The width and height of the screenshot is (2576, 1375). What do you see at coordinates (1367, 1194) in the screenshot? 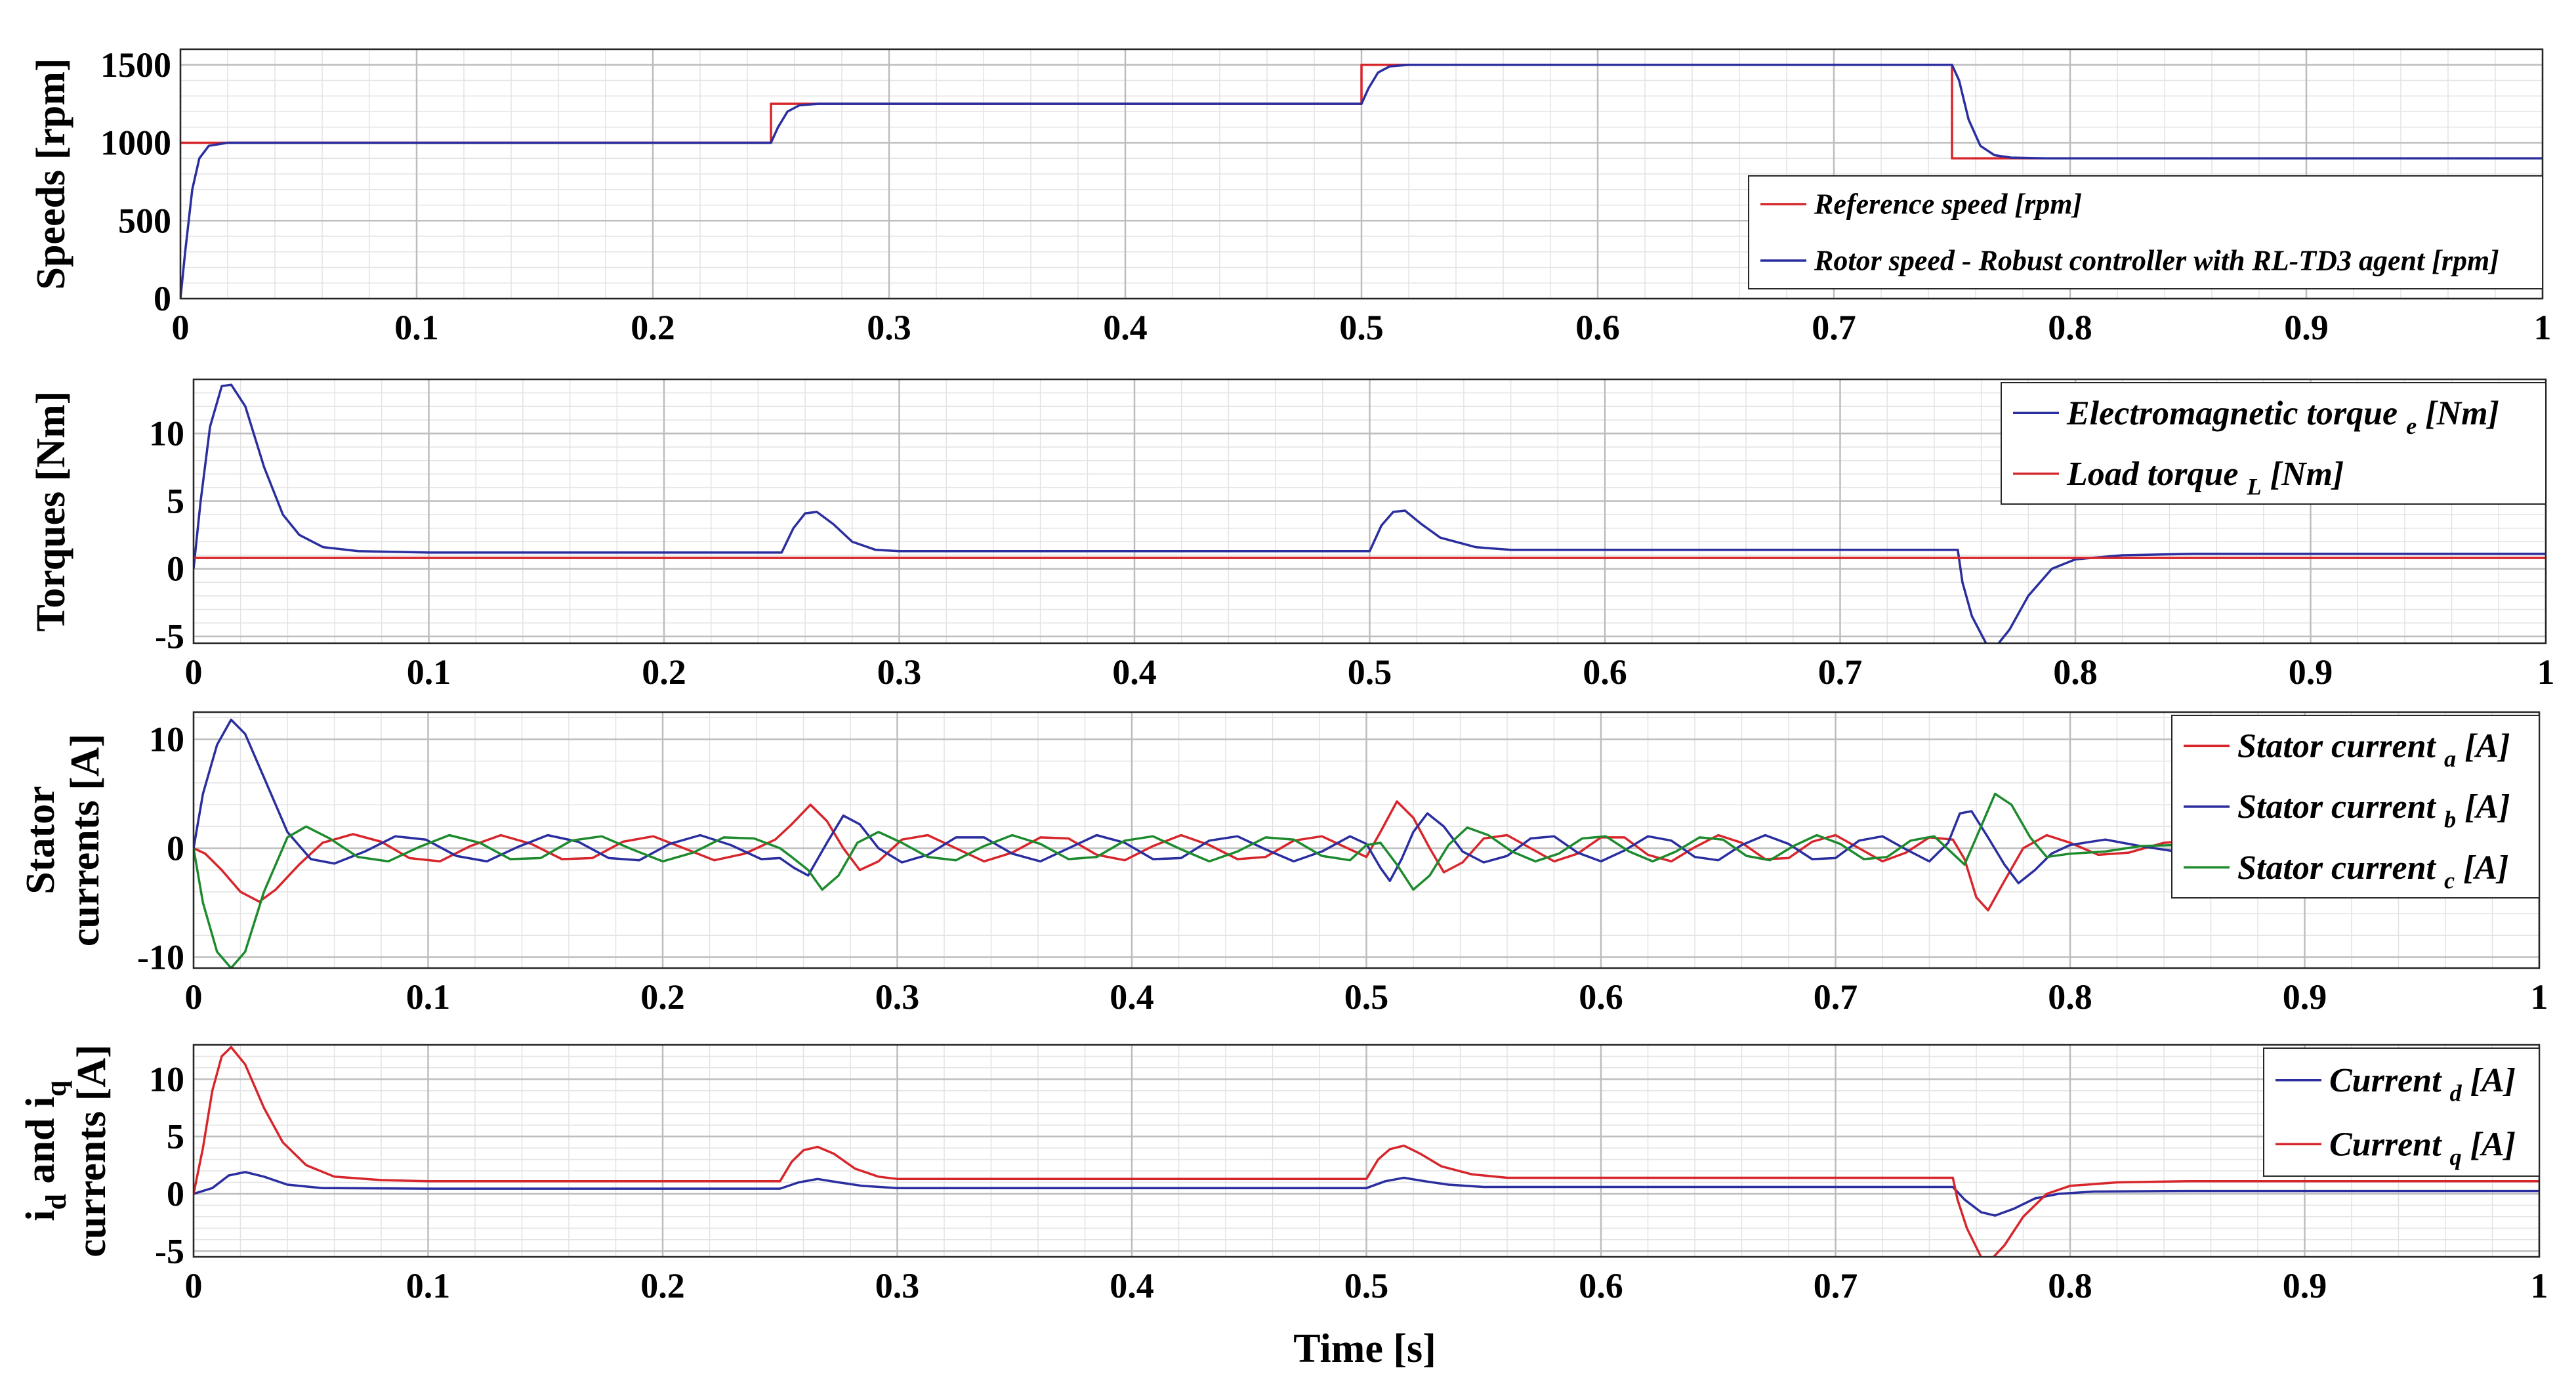
I see `series-line-blue` at bounding box center [1367, 1194].